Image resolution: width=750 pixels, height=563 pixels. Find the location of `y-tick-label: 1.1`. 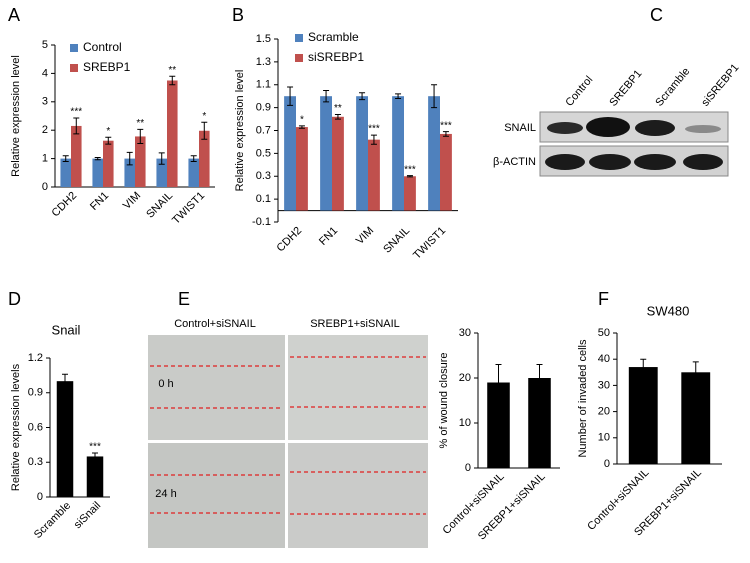

y-tick-label: 1.1 is located at coordinates (263, 85).